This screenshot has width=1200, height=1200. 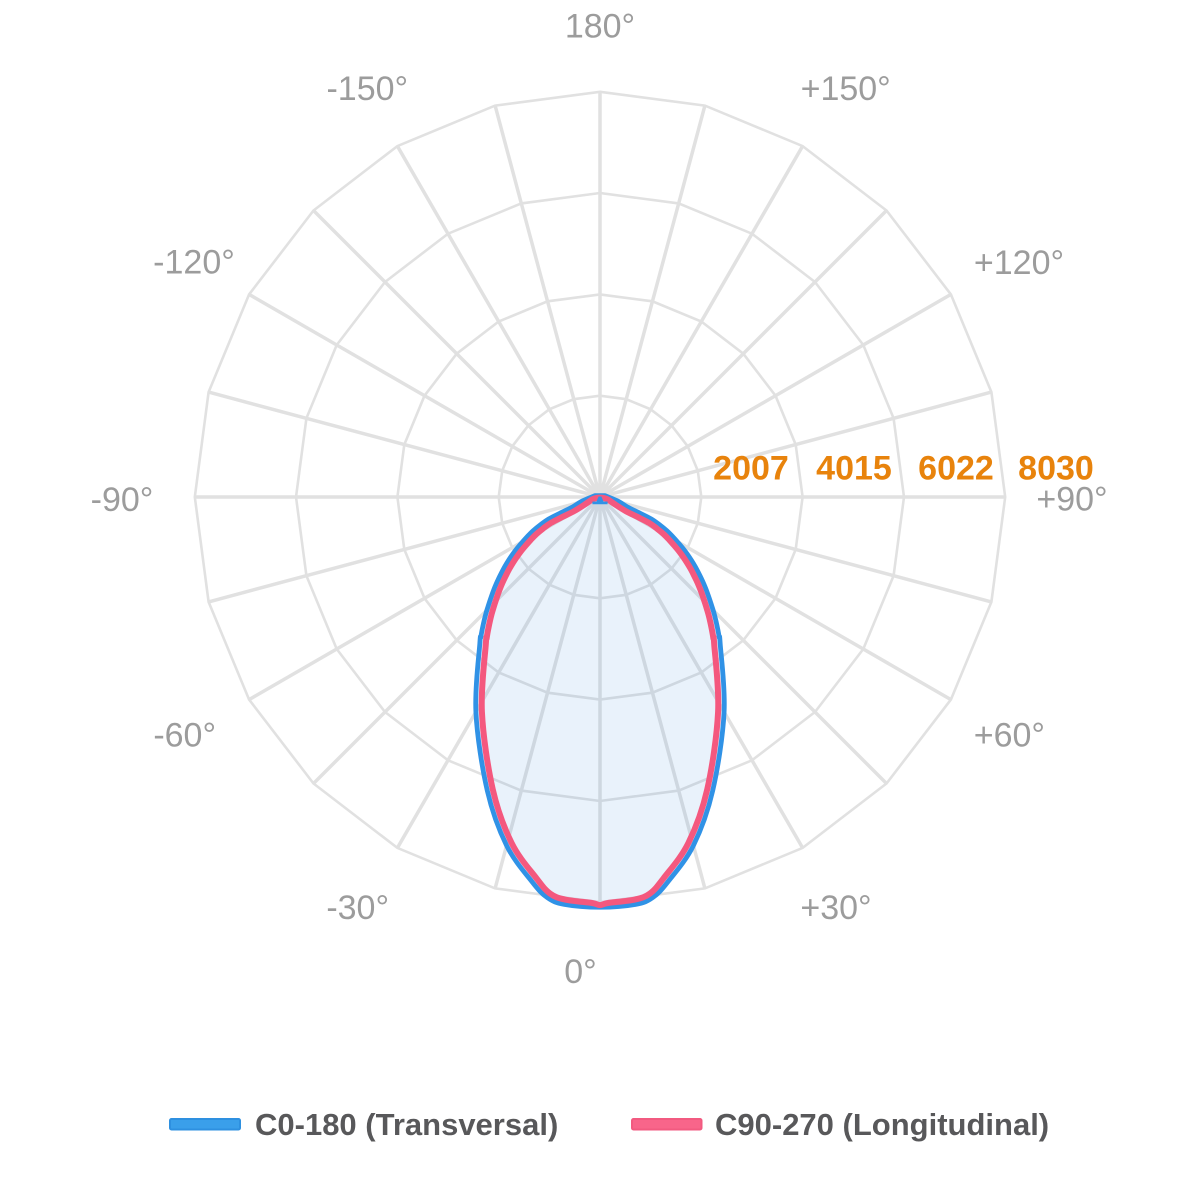 What do you see at coordinates (1009, 736) in the screenshot?
I see `svg-text: +60°` at bounding box center [1009, 736].